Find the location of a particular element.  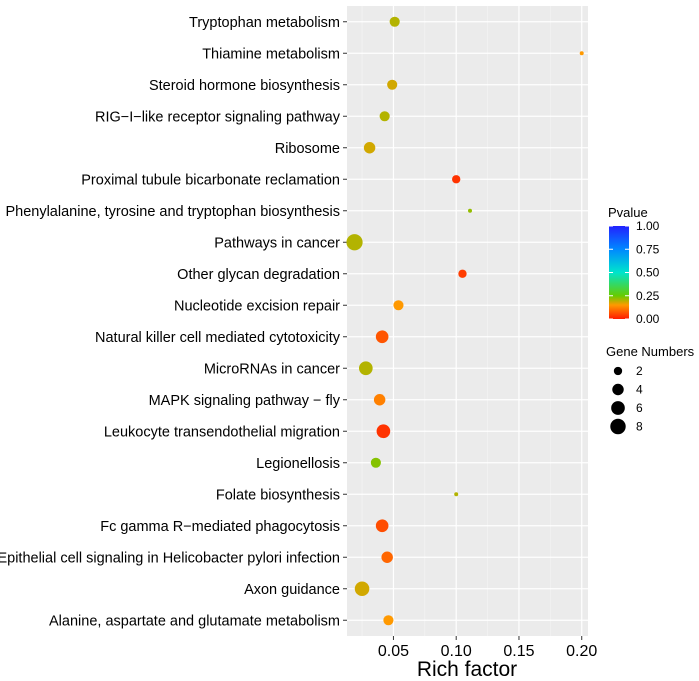

y-tick-label: Nucleotide excision repair is located at coordinates (257, 306).